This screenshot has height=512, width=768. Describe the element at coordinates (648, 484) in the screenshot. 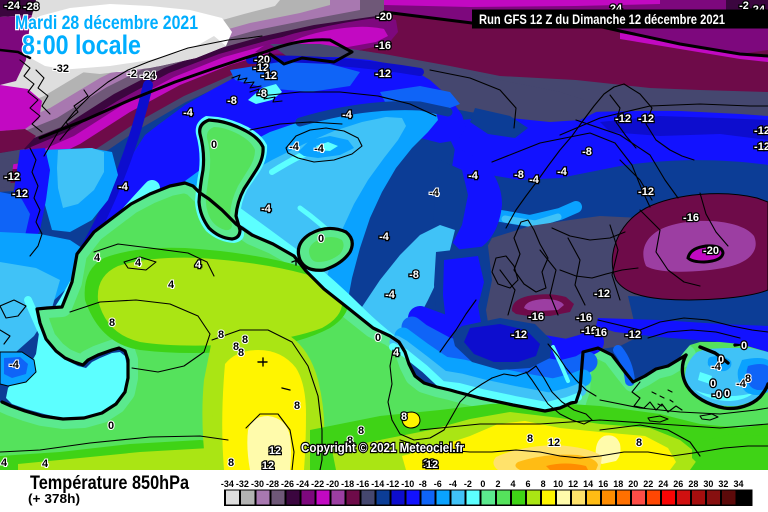

I see `svg-text: 22` at that location.